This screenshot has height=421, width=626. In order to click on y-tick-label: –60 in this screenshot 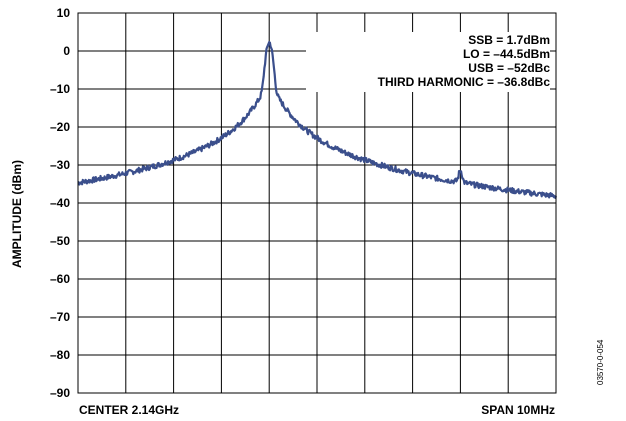, I will do `click(60, 279)`.